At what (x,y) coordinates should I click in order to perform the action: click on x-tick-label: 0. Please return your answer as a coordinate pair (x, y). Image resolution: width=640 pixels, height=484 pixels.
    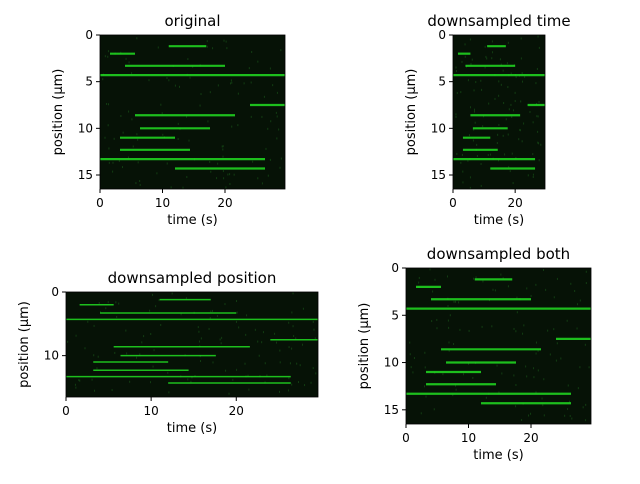
    Looking at the image, I should click on (453, 203).